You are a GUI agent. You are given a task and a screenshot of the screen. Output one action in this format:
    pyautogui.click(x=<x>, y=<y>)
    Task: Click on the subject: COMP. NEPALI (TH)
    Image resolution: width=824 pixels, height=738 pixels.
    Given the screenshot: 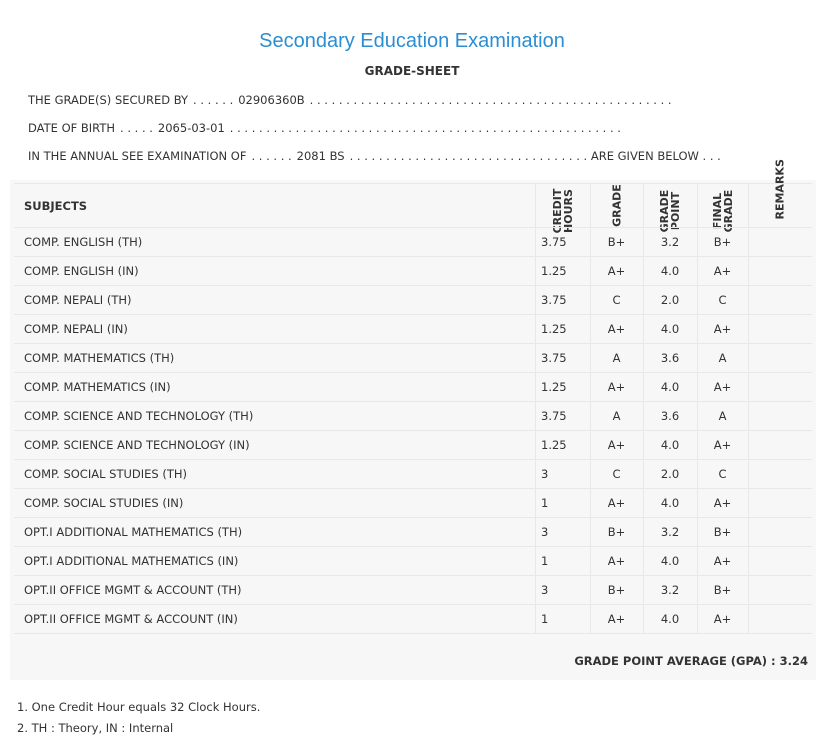 What is the action you would take?
    pyautogui.click(x=78, y=300)
    